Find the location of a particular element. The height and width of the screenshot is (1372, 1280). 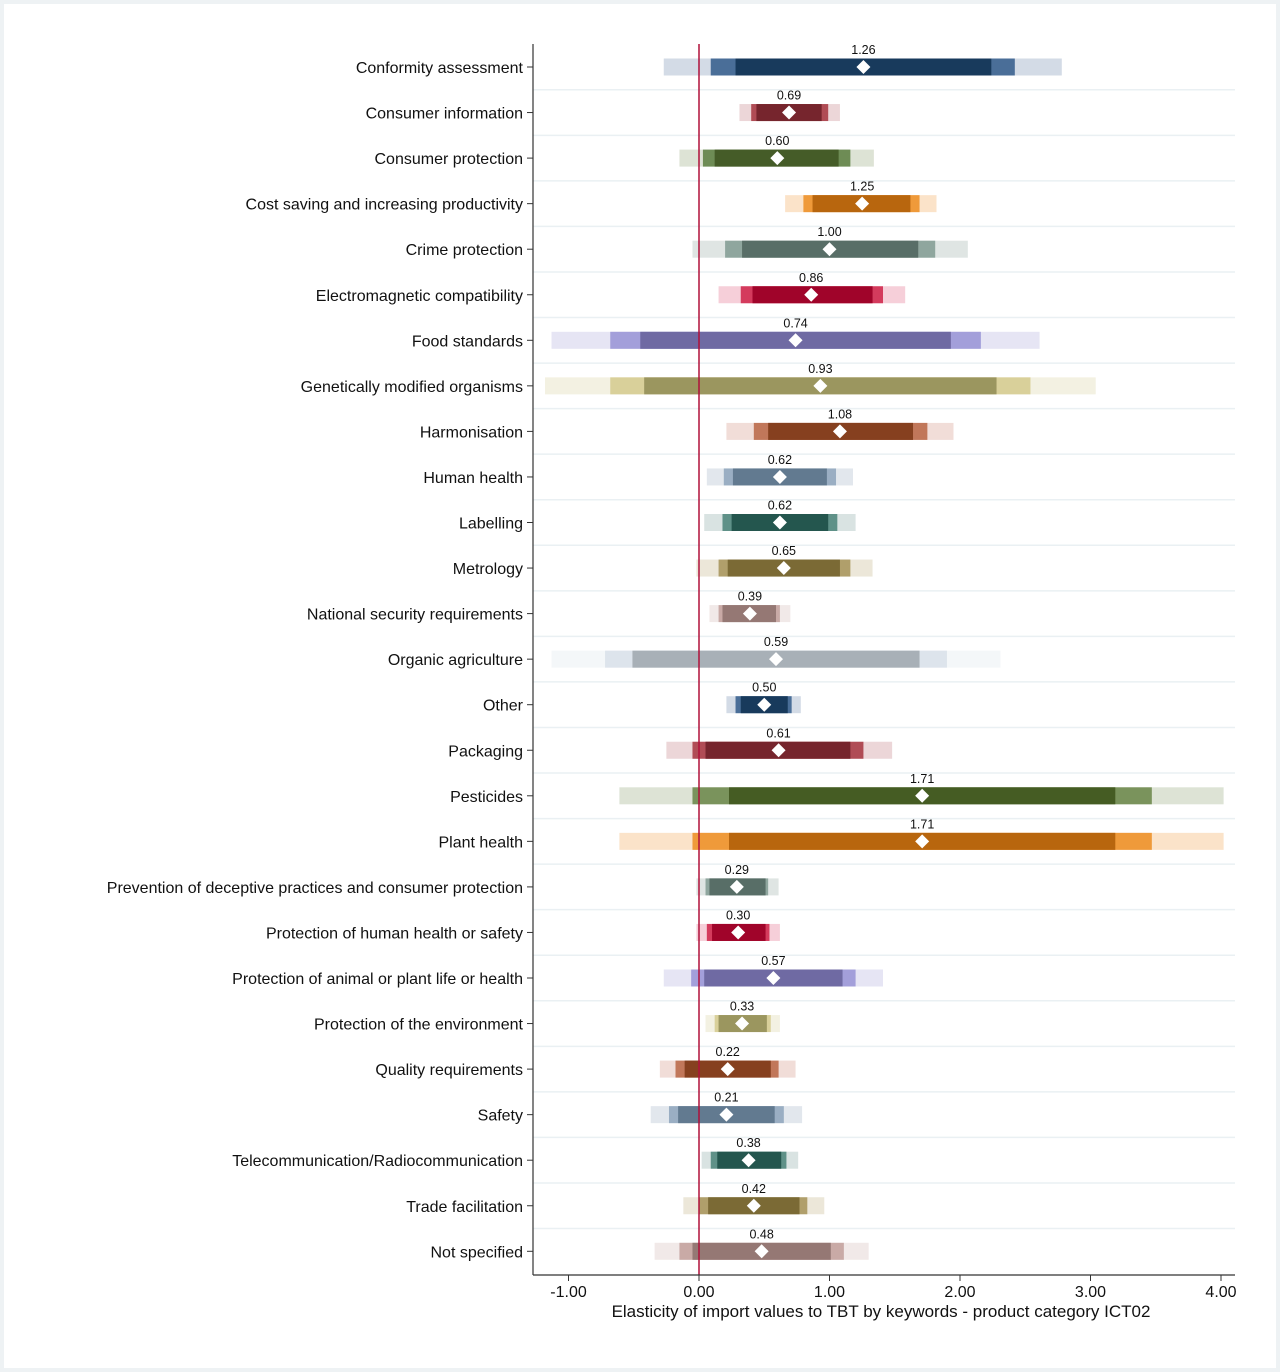

category-label: Protection of human health or safety is located at coordinates (394, 933).